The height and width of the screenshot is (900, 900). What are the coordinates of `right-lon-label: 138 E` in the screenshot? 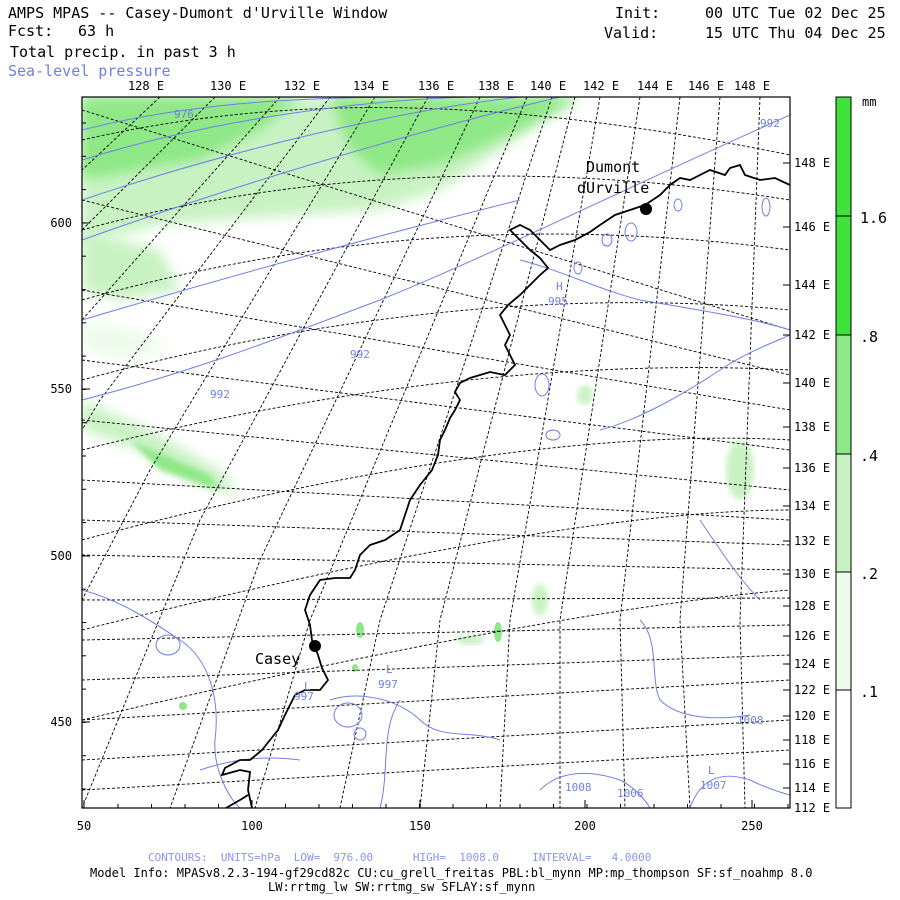 It's located at (812, 427).